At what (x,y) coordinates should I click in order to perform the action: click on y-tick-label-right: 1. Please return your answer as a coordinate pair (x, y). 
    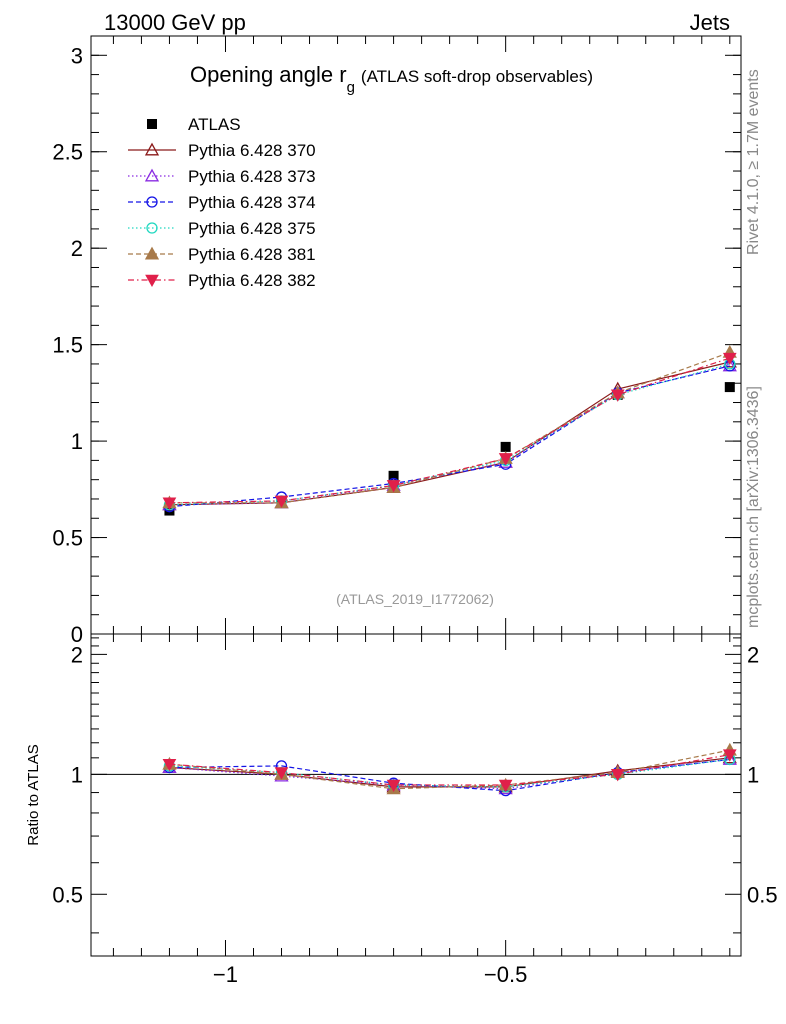
    Looking at the image, I should click on (753, 774).